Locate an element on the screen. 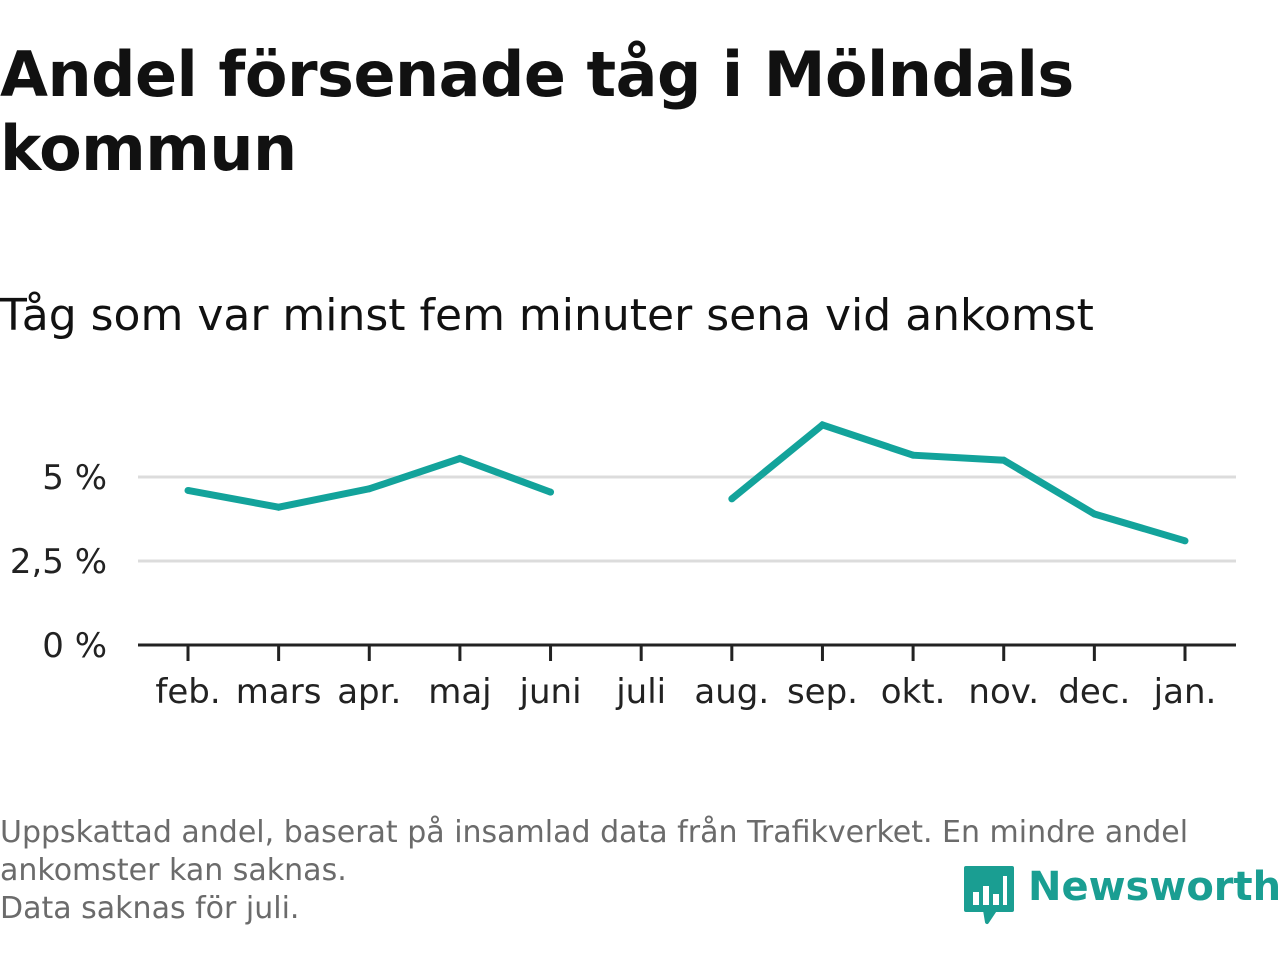 The width and height of the screenshot is (1280, 960). data-series is located at coordinates (686, 482).